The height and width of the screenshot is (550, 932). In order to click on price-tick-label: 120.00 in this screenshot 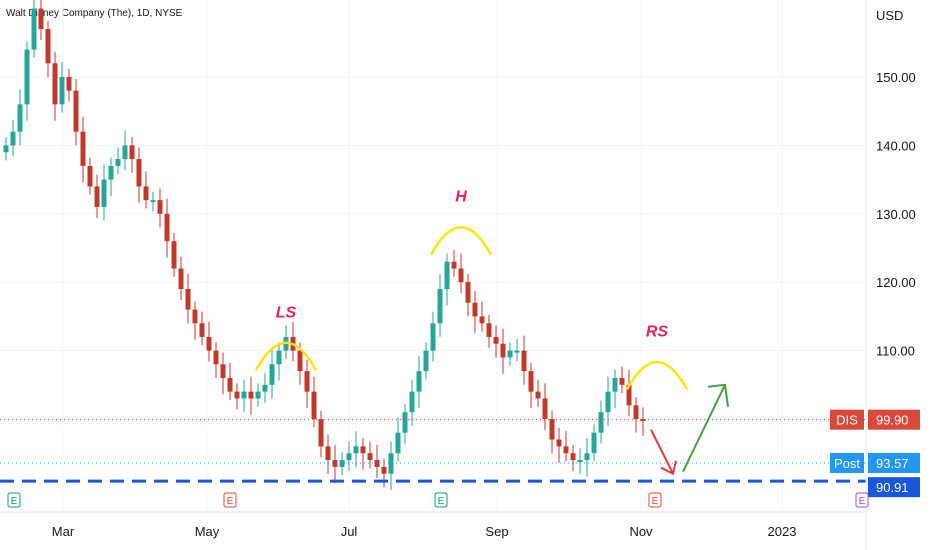, I will do `click(896, 282)`.